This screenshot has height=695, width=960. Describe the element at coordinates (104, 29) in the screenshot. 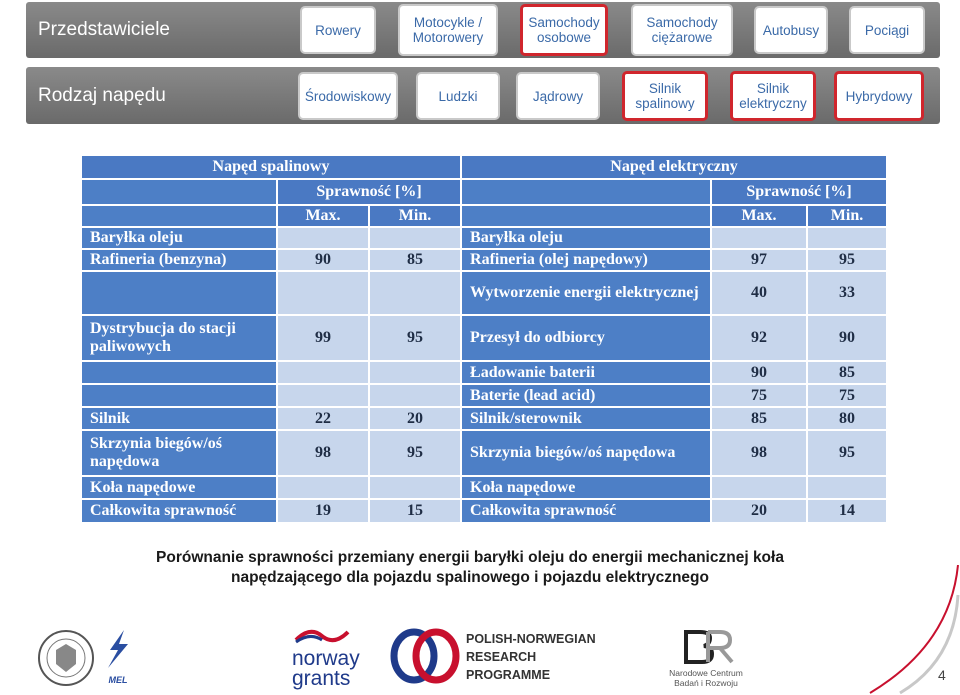

I see `nav-title-representatives: Przedstawiciele` at that location.